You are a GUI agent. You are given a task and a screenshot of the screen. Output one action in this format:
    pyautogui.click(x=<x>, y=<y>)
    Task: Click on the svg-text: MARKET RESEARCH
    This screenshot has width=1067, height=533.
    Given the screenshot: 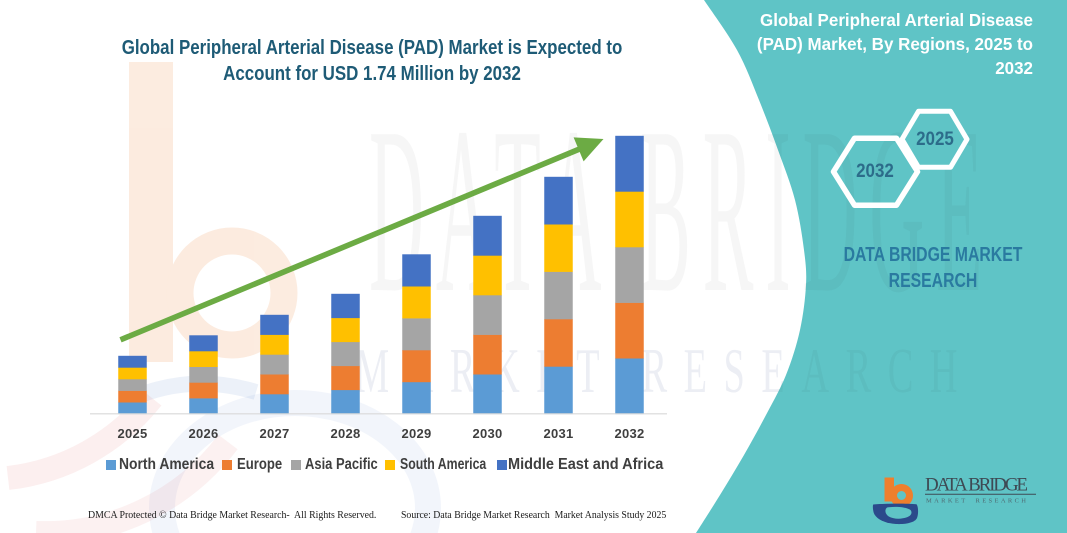 What is the action you would take?
    pyautogui.click(x=976, y=501)
    